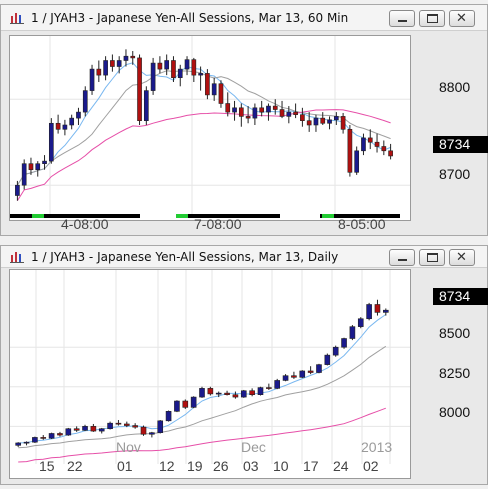 This screenshot has width=488, height=489. What do you see at coordinates (125, 466) in the screenshot?
I see `day-label: 01` at bounding box center [125, 466].